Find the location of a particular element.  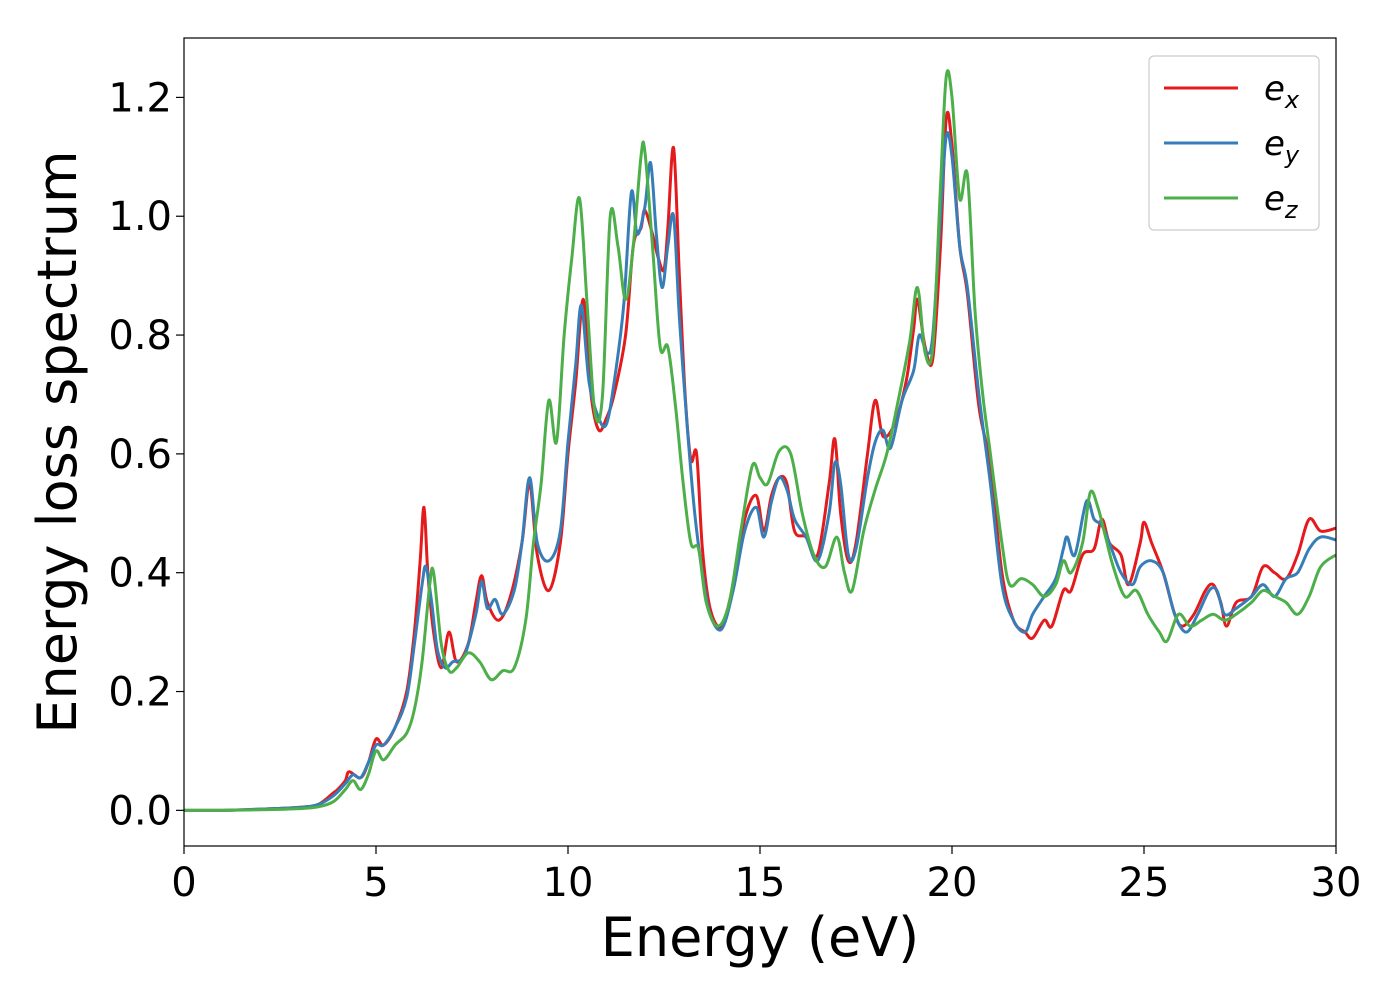

y-axis-ticks: 0.0 0.2 0.4 0.6 0.8 1.0 1.2 is located at coordinates (146, 454).